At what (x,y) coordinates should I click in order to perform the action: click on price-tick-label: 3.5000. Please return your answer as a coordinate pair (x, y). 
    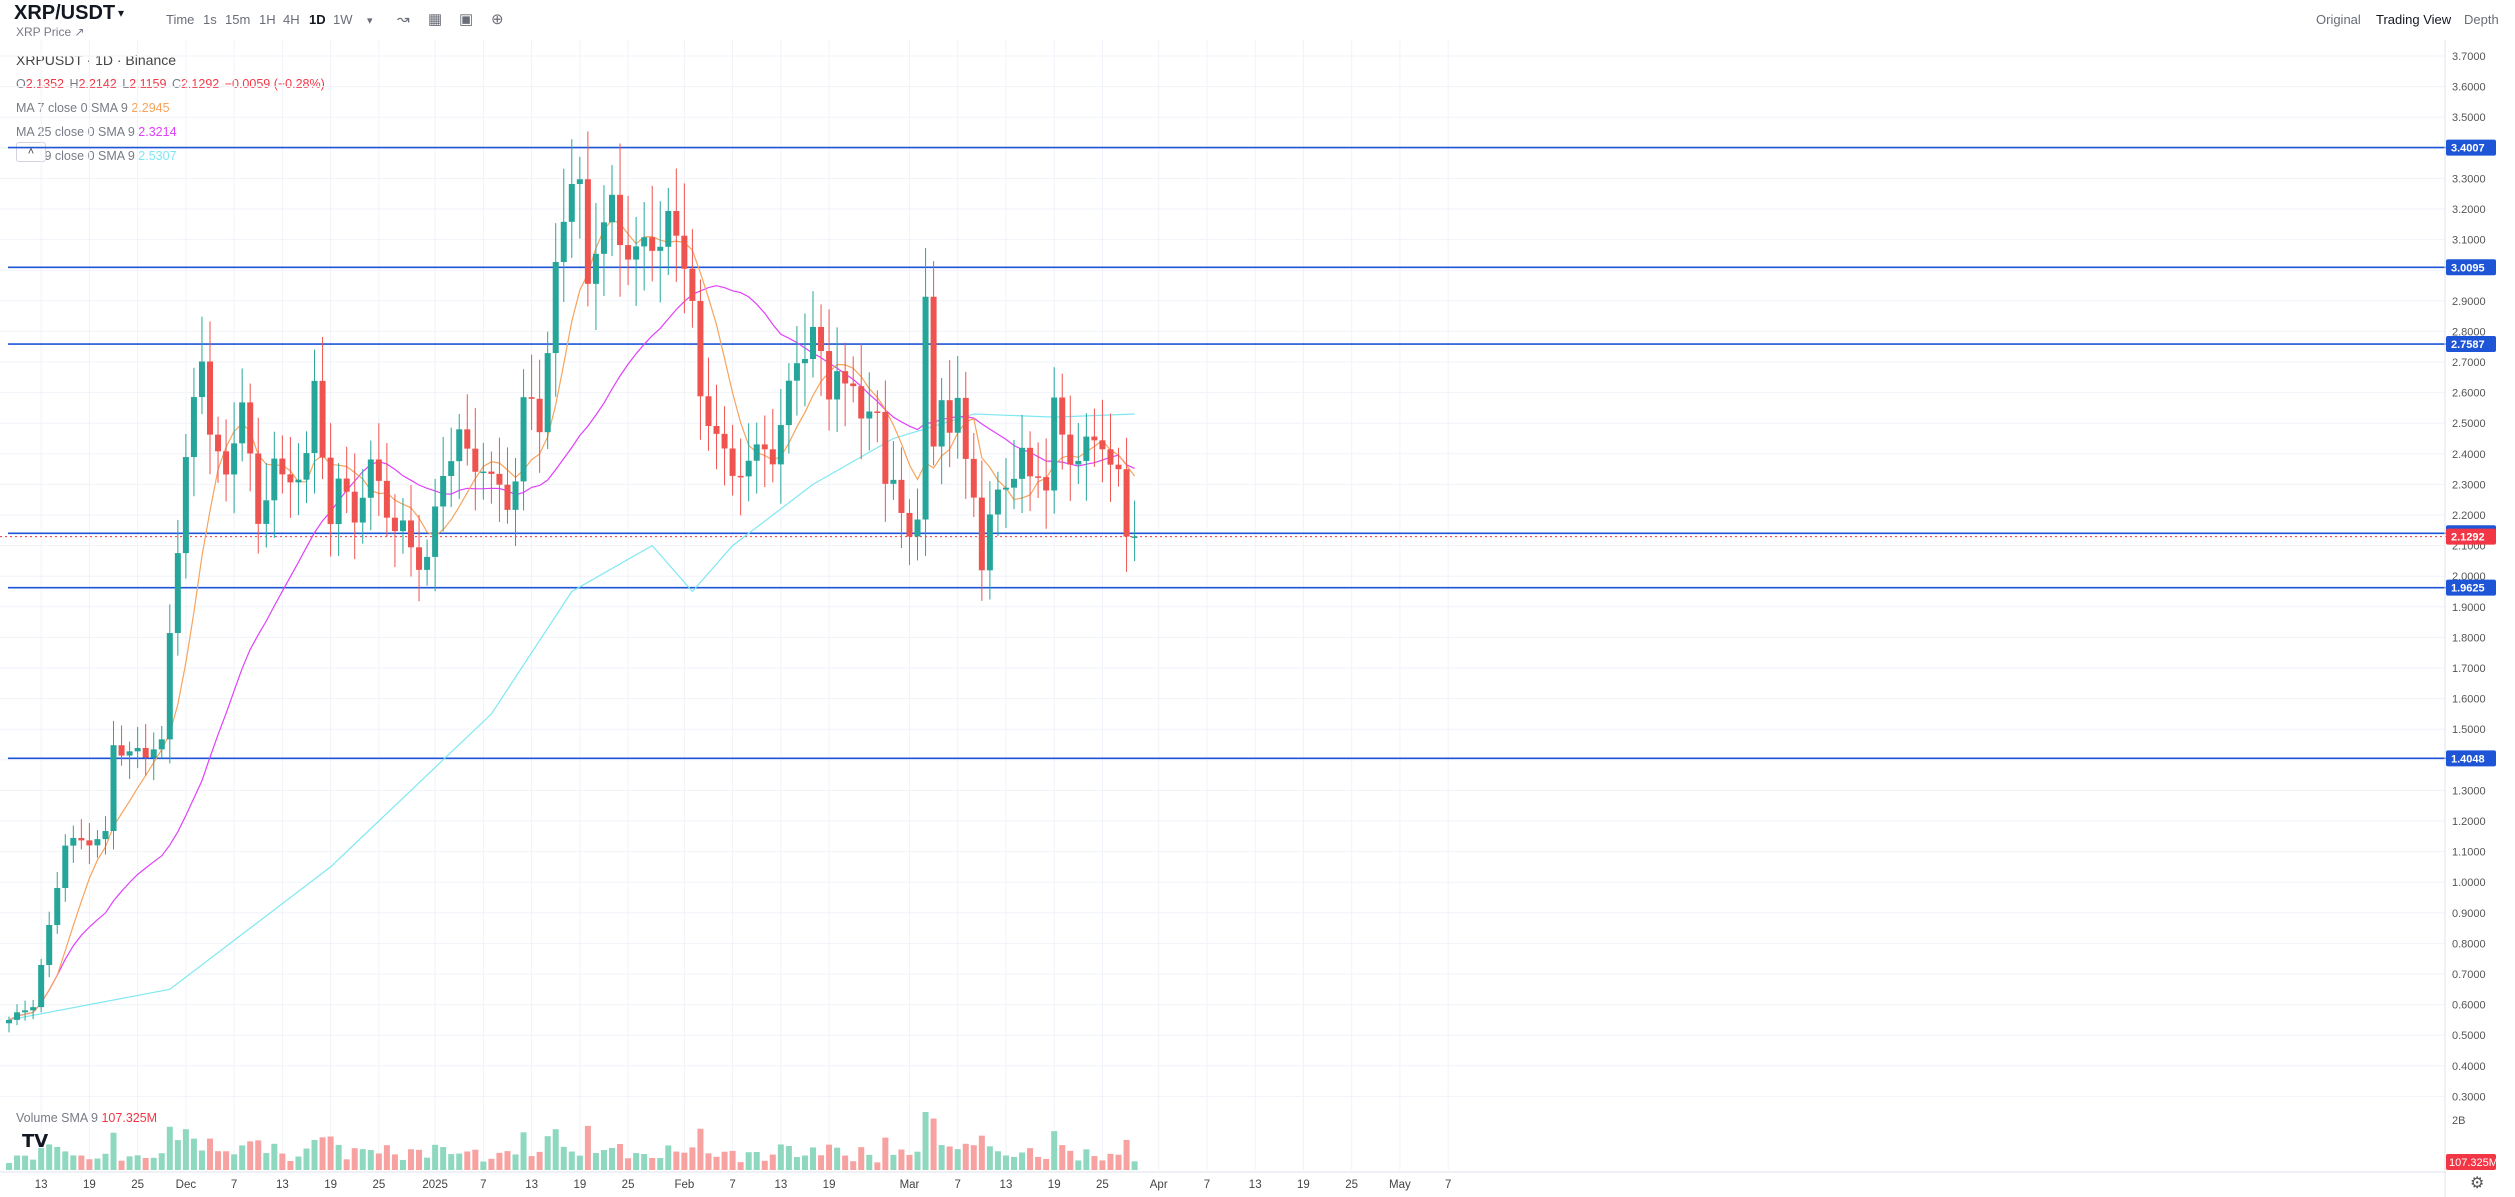
    Looking at the image, I should click on (2469, 118).